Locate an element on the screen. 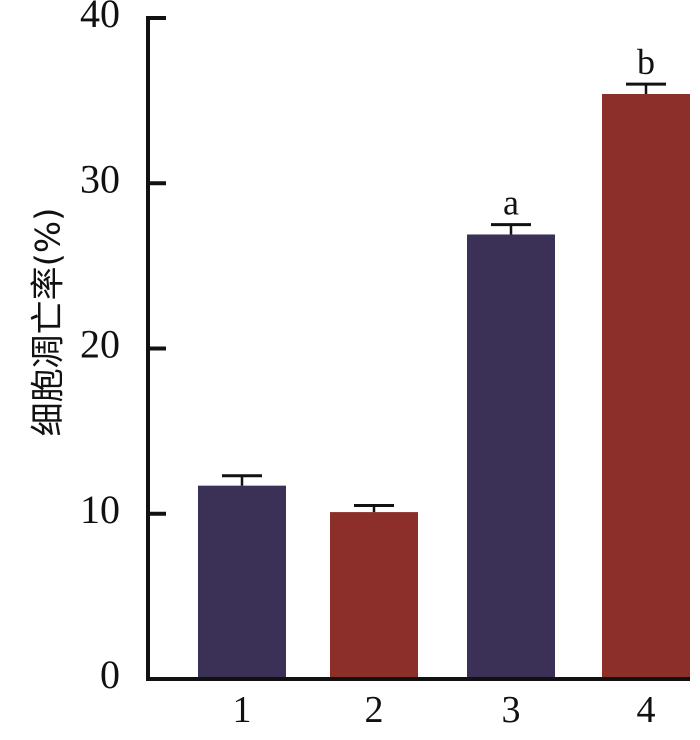 Image resolution: width=700 pixels, height=740 pixels. x-tick-label: 2 is located at coordinates (374, 710).